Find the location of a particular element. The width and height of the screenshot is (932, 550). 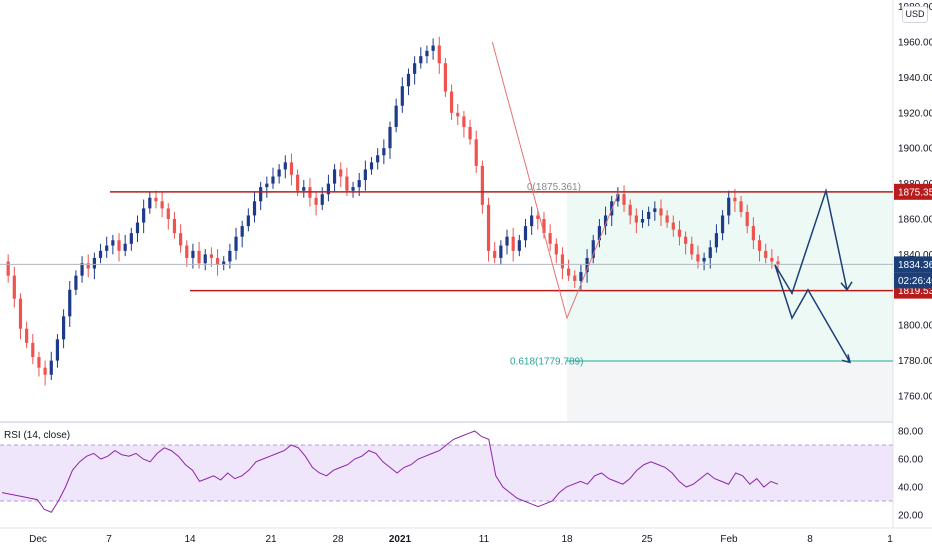

time-tick-label: 25 is located at coordinates (647, 539).